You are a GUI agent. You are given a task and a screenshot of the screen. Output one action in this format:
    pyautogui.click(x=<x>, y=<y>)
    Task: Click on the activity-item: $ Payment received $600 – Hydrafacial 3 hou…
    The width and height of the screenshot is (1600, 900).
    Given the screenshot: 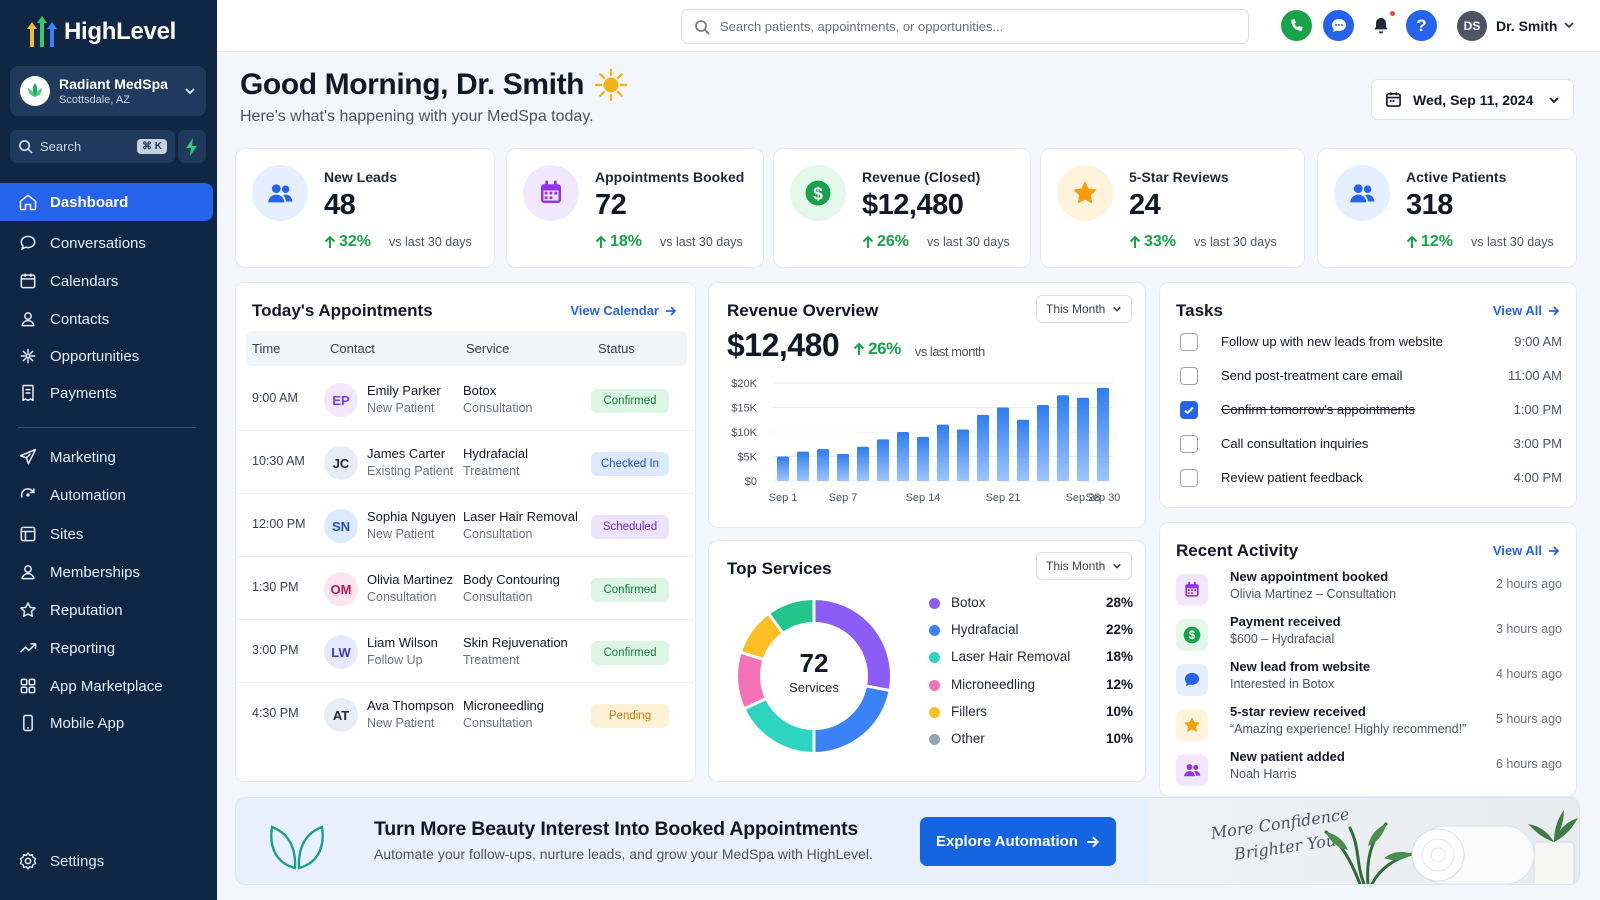 What is the action you would take?
    pyautogui.click(x=1369, y=633)
    